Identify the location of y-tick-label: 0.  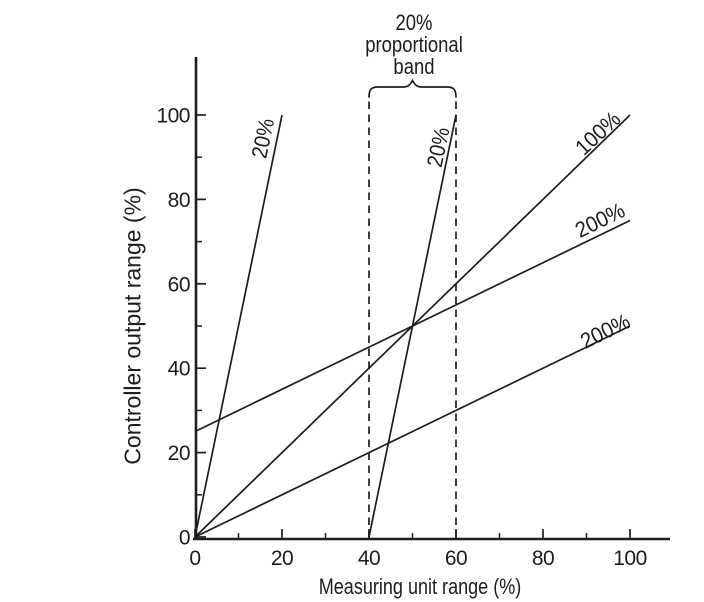
(184, 538).